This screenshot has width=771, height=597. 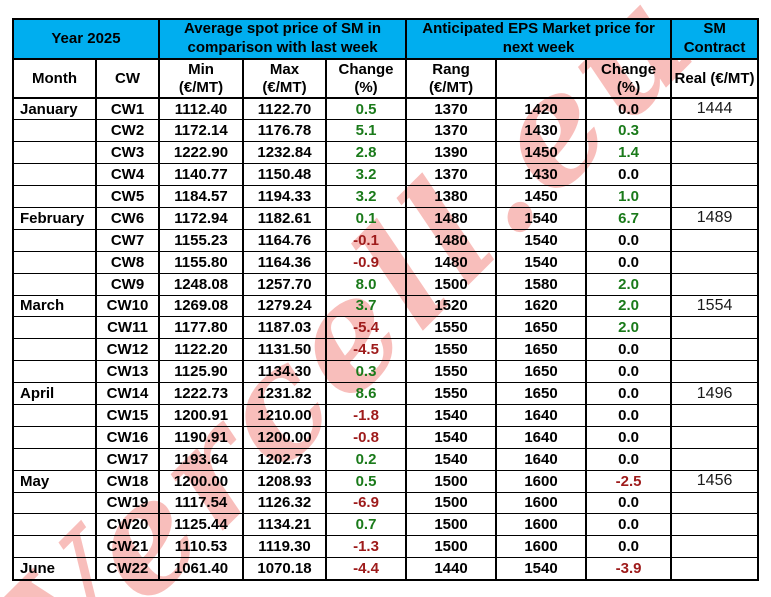 What do you see at coordinates (284, 437) in the screenshot?
I see `cell-max: 1200.00` at bounding box center [284, 437].